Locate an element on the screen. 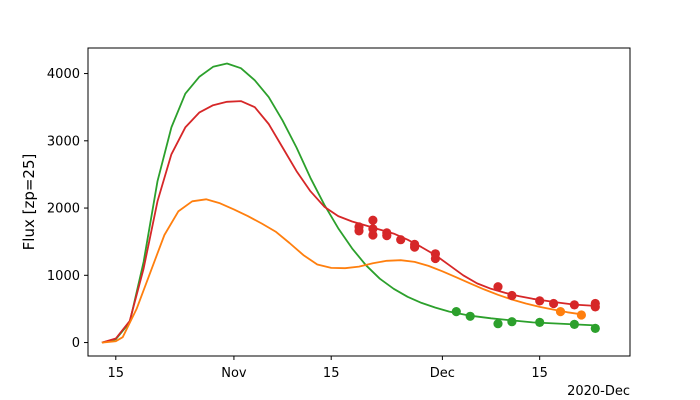 This screenshot has width=700, height=400. x-axis-ticks: 15 Nov 15 Dec 15 is located at coordinates (328, 368).